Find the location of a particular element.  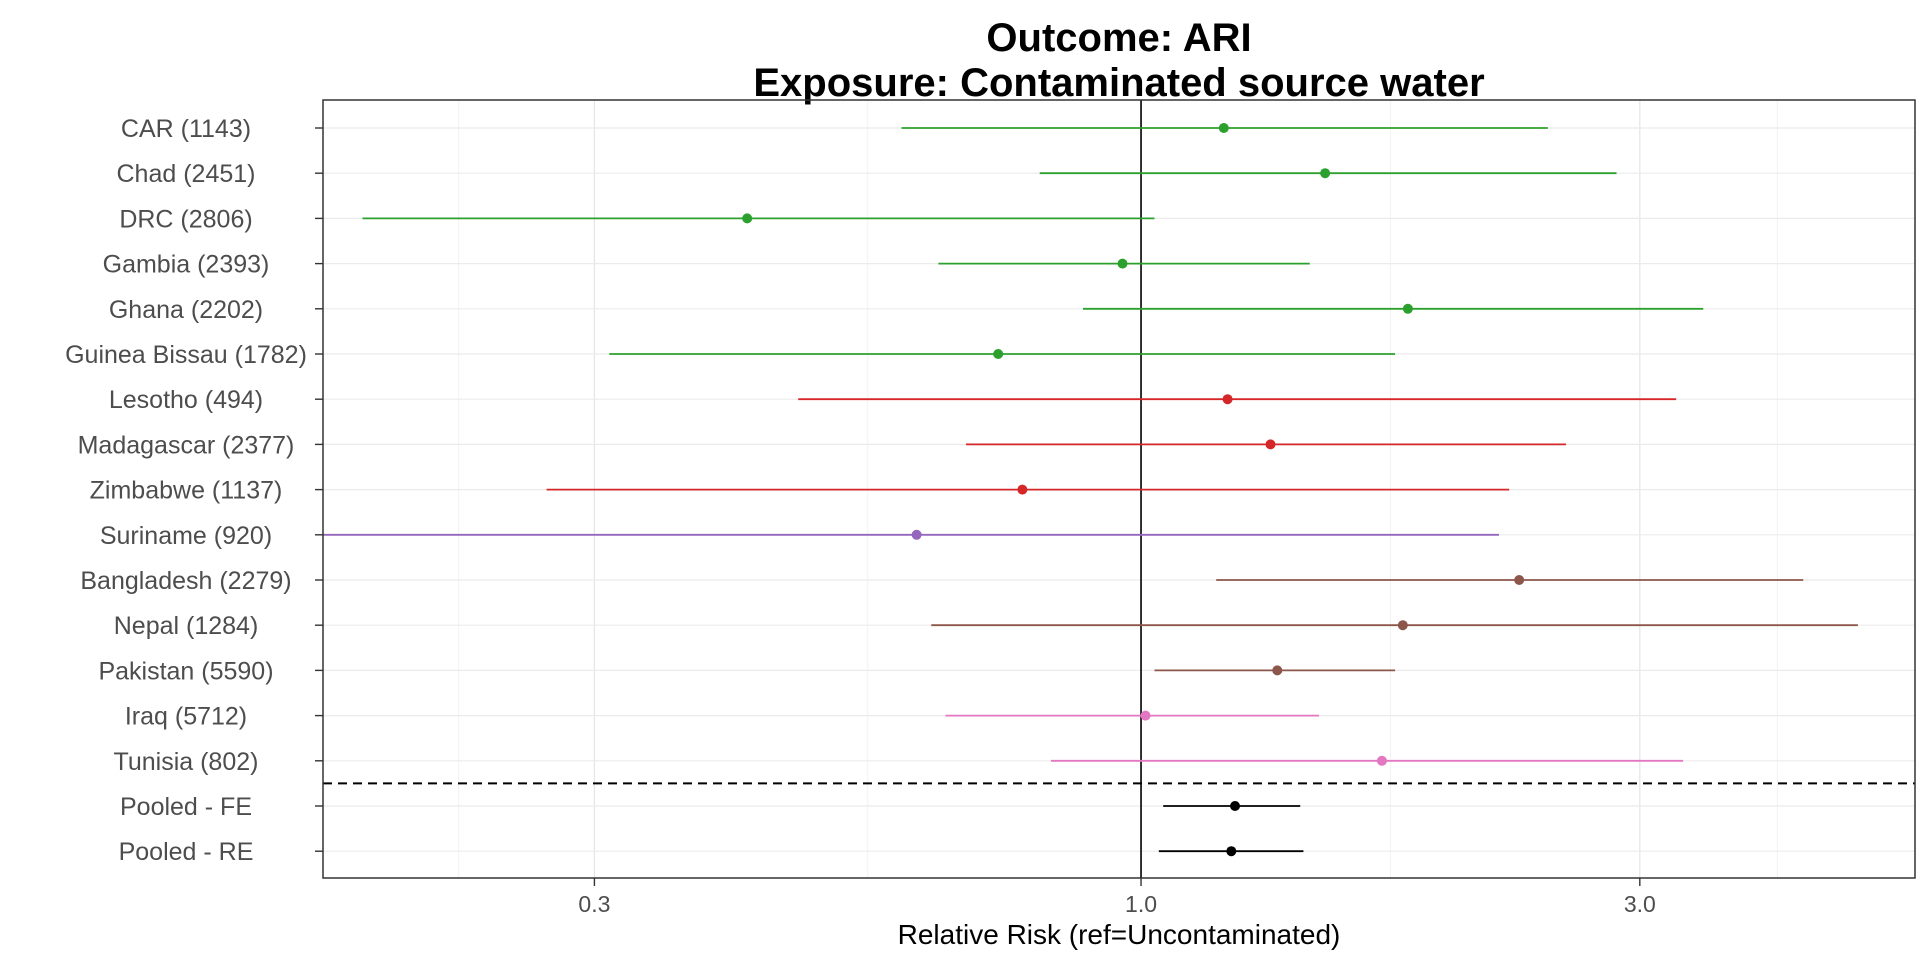

y-tick-label: DRC (2806) is located at coordinates (185, 219).